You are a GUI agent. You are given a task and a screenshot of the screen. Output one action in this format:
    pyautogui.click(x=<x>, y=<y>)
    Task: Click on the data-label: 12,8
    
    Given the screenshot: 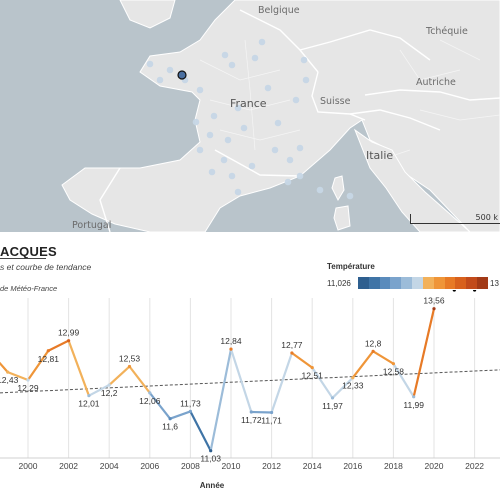 What is the action you would take?
    pyautogui.click(x=373, y=343)
    